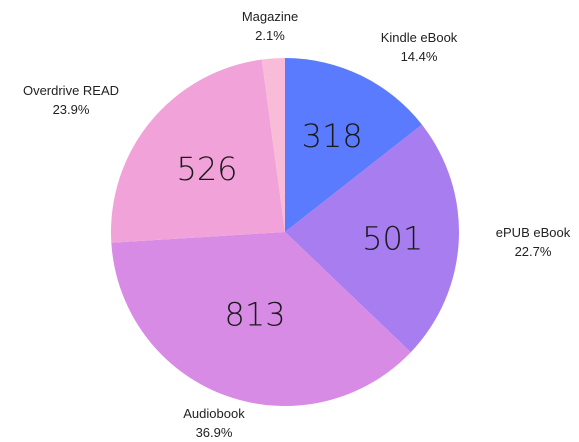 The height and width of the screenshot is (442, 579). I want to click on pie-value-label-epub-ebook: 501, so click(392, 238).